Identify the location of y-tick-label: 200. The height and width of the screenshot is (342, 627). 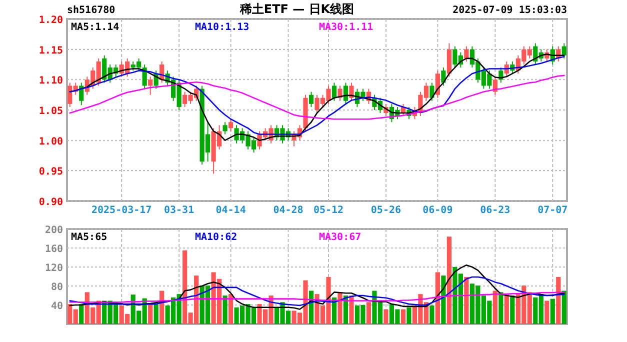
(53, 230).